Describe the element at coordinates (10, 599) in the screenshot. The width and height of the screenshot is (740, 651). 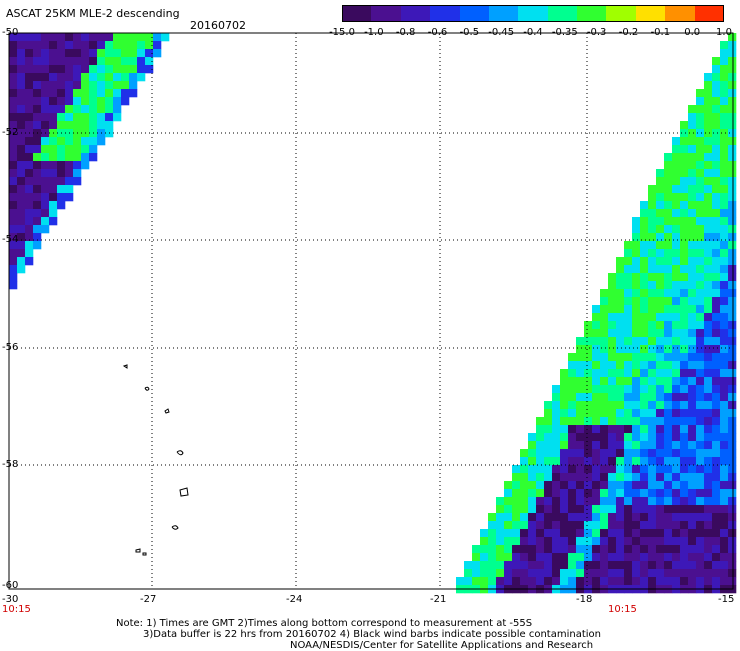
I see `lon-label: -30` at that location.